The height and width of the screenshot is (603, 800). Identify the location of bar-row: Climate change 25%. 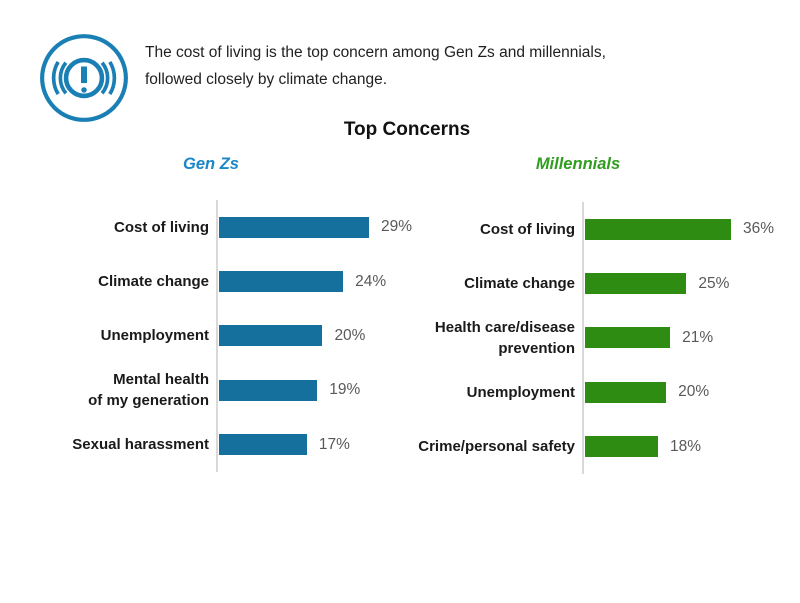
(593, 283).